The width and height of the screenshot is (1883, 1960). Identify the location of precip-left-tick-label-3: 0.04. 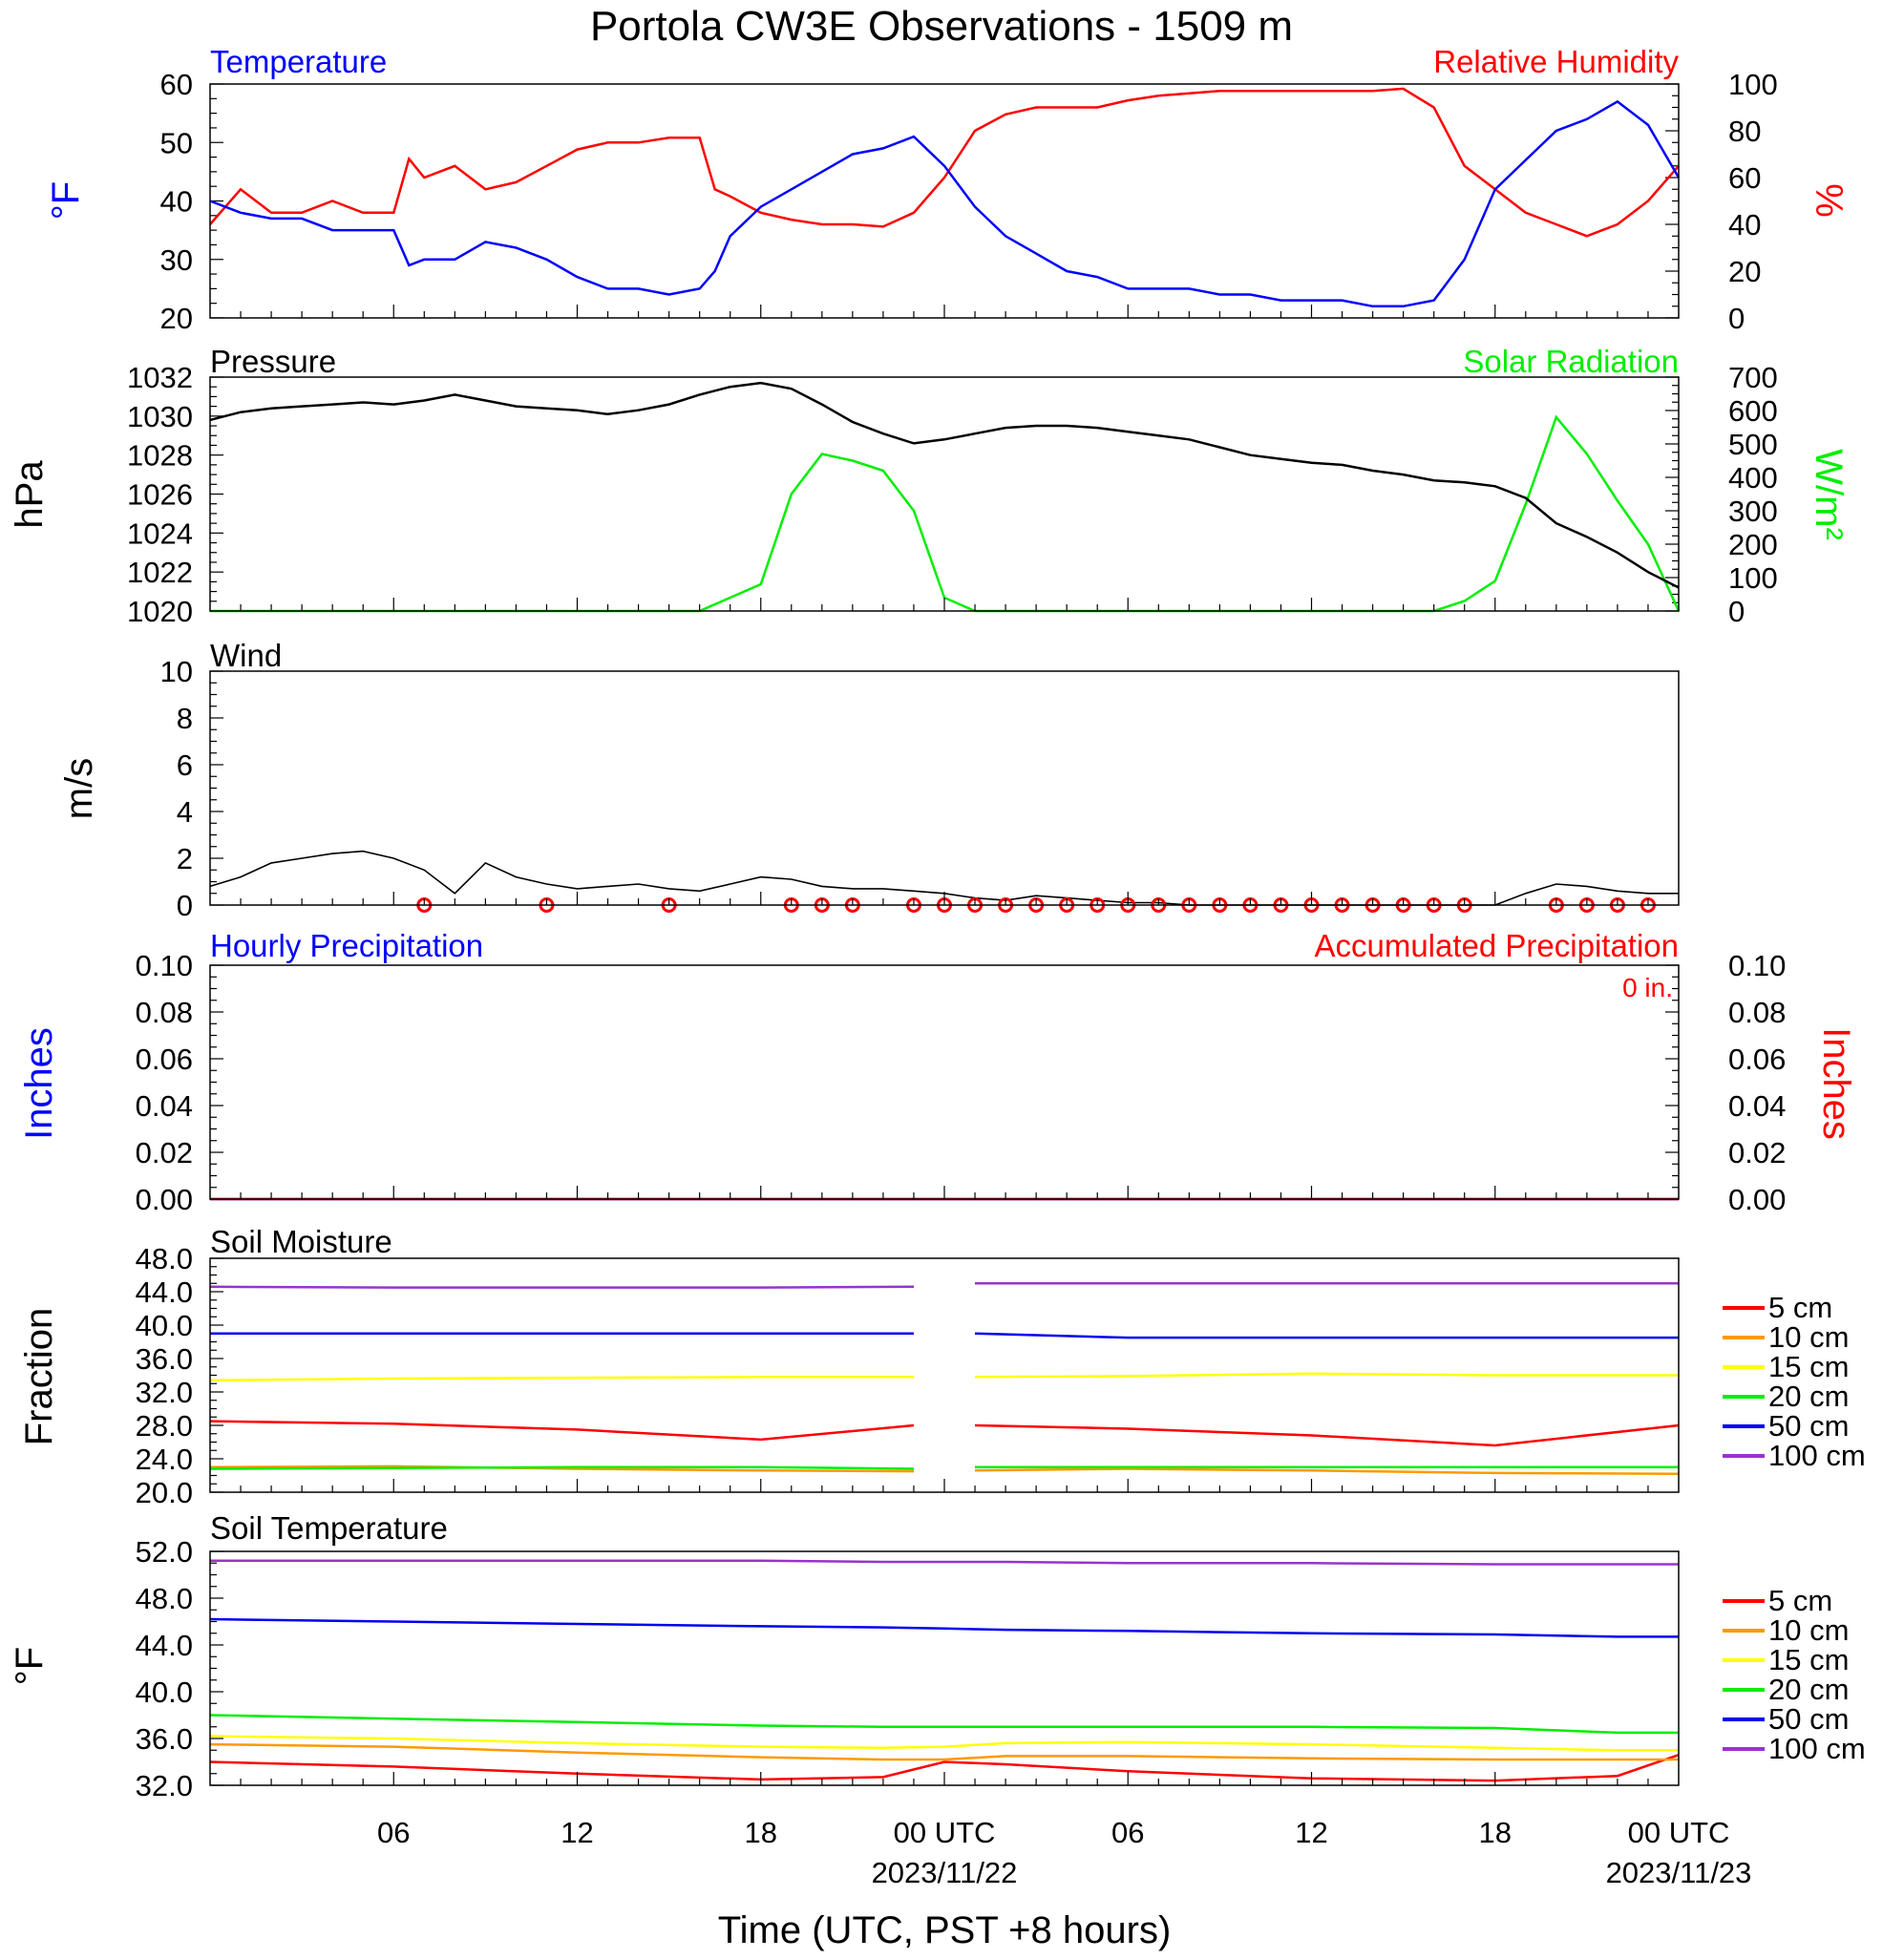
(164, 1106).